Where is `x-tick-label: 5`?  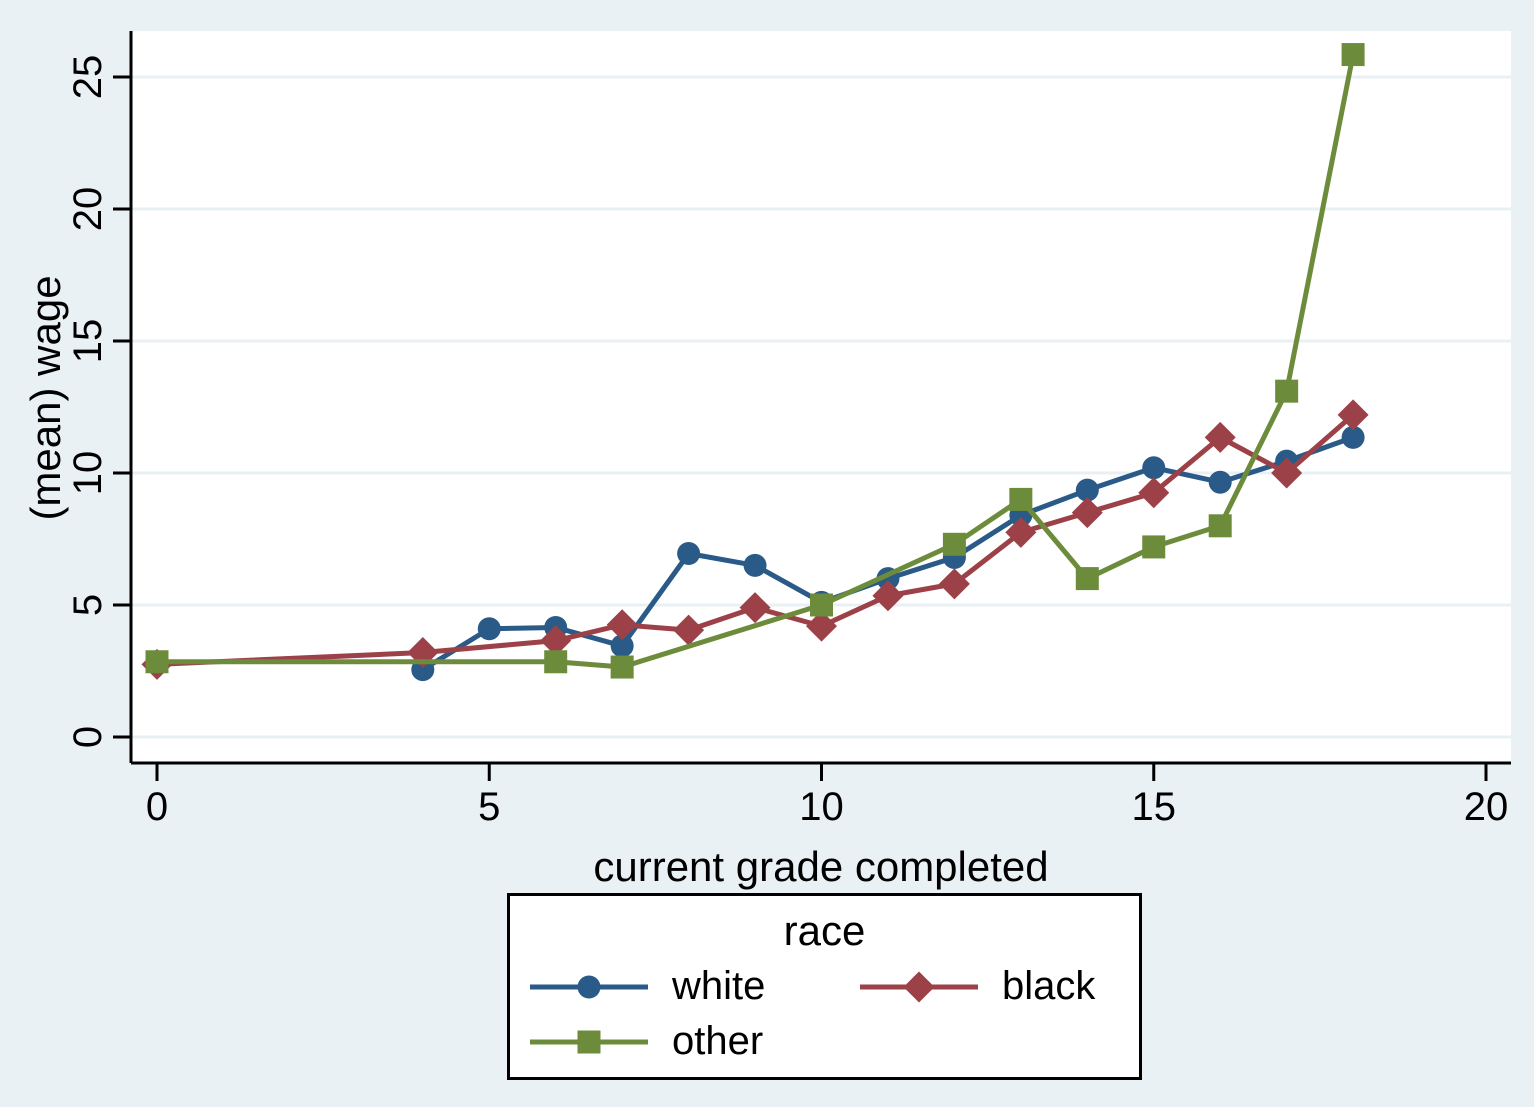 x-tick-label: 5 is located at coordinates (489, 807).